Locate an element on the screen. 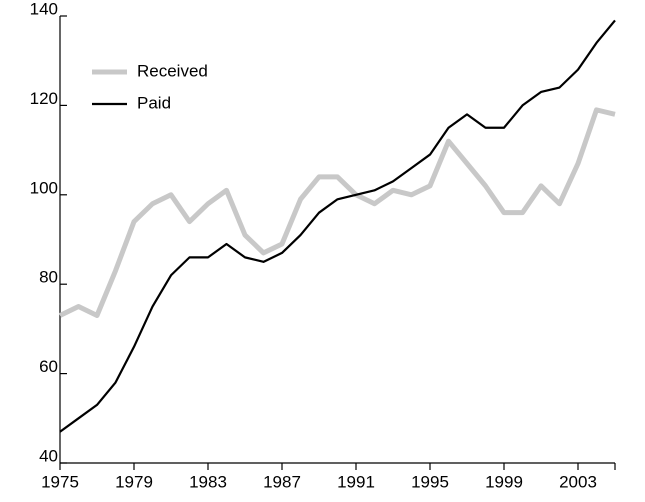  y-tick-label: 80 is located at coordinates (48, 277).